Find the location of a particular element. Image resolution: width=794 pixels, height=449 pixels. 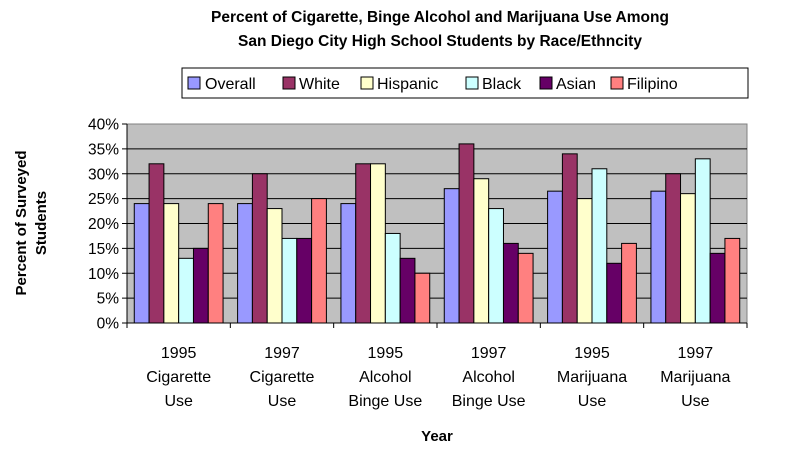

legend-label-black: Black is located at coordinates (502, 84).